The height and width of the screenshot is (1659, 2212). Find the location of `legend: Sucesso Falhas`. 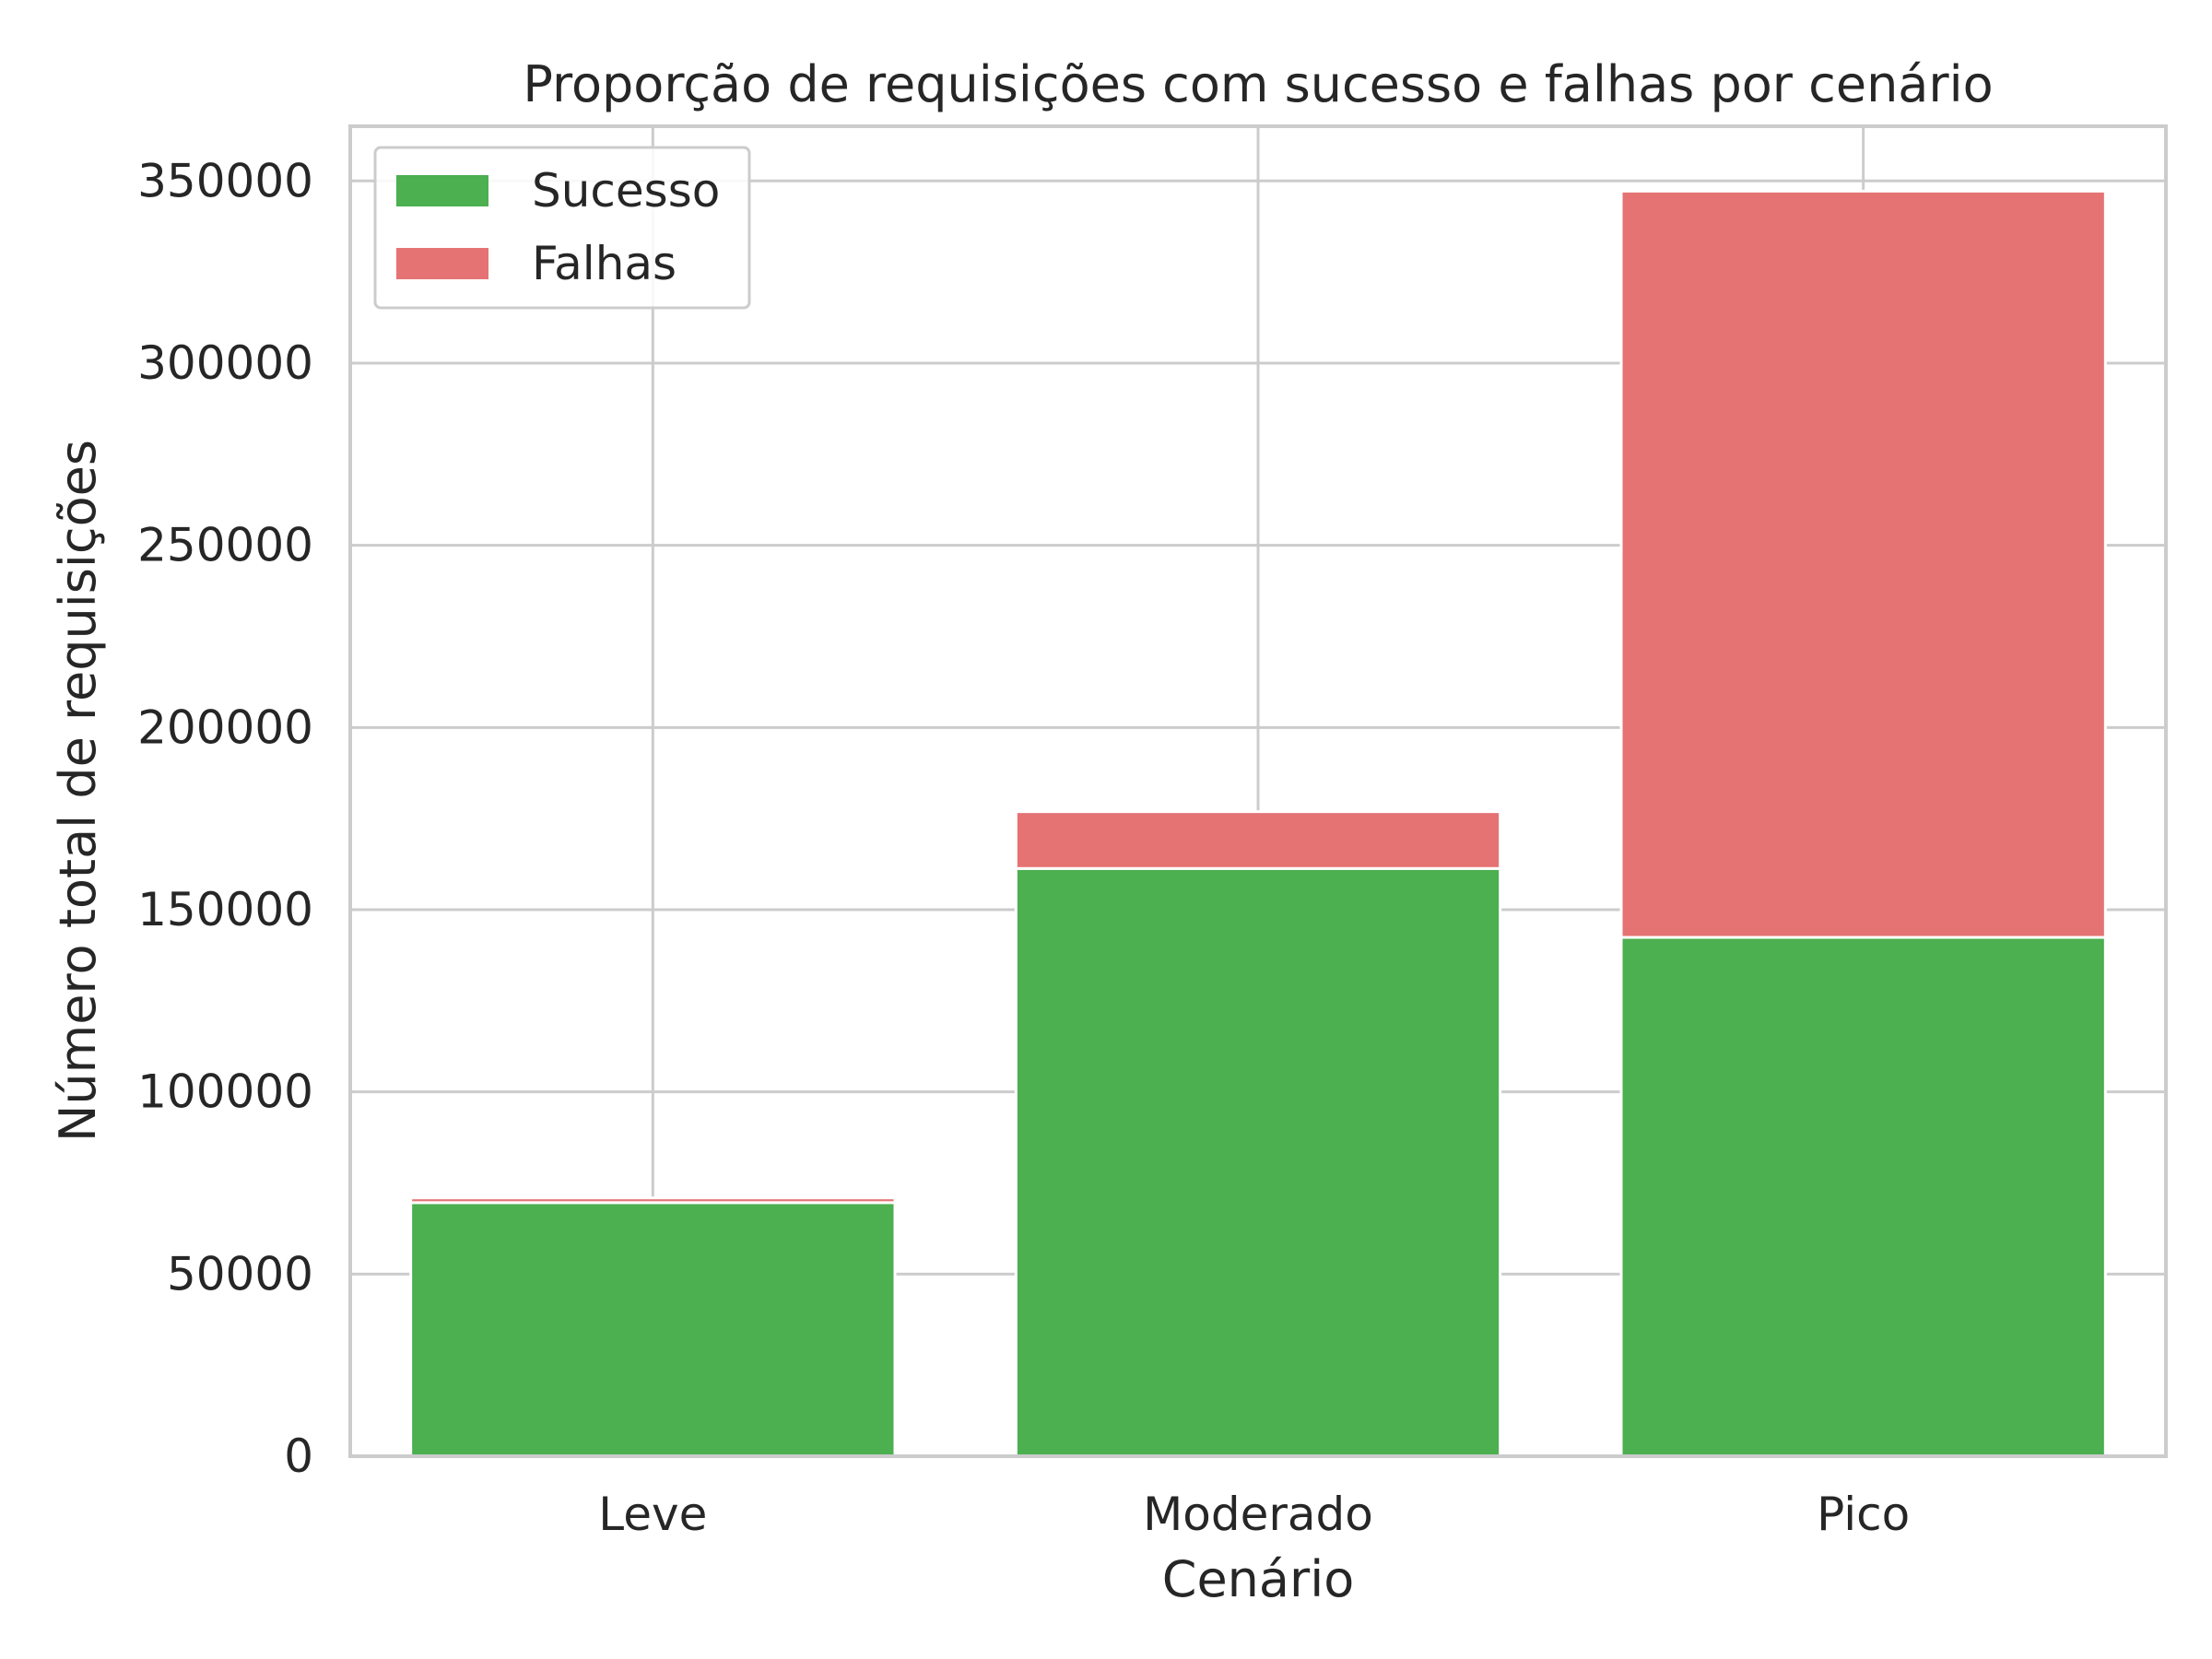

legend: Sucesso Falhas is located at coordinates (562, 228).